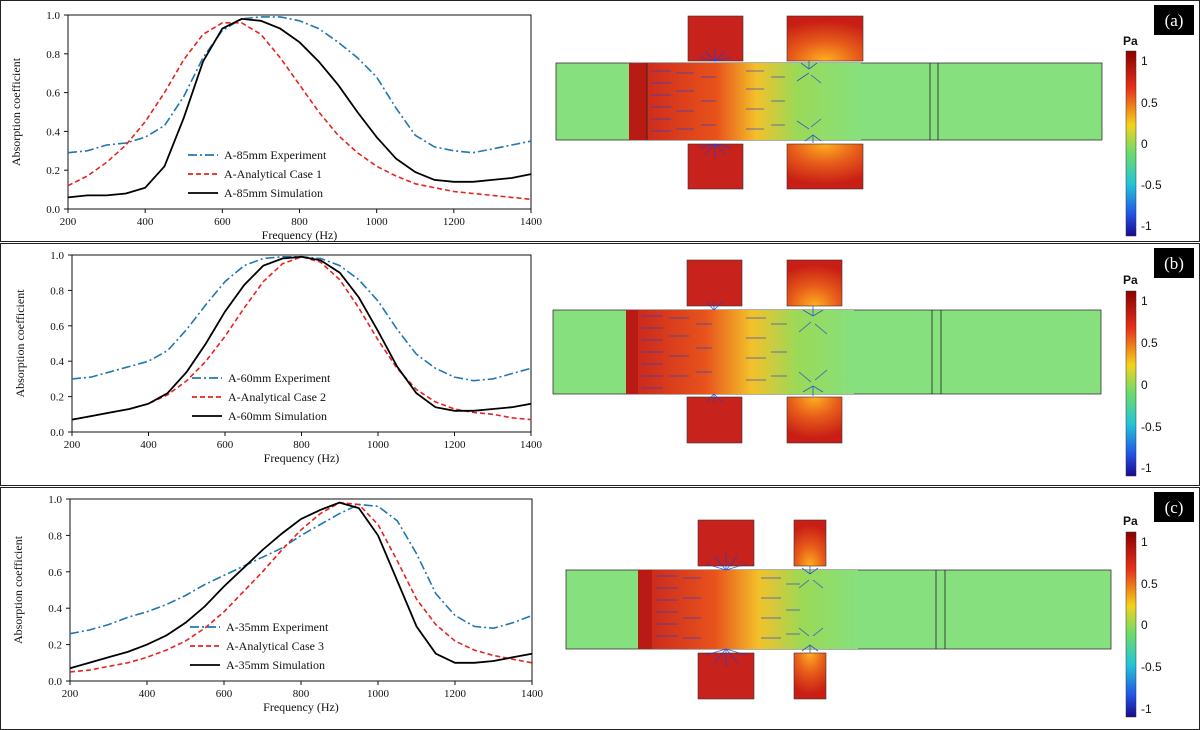 The width and height of the screenshot is (1200, 730). I want to click on simulation-field-b, so click(827, 351).